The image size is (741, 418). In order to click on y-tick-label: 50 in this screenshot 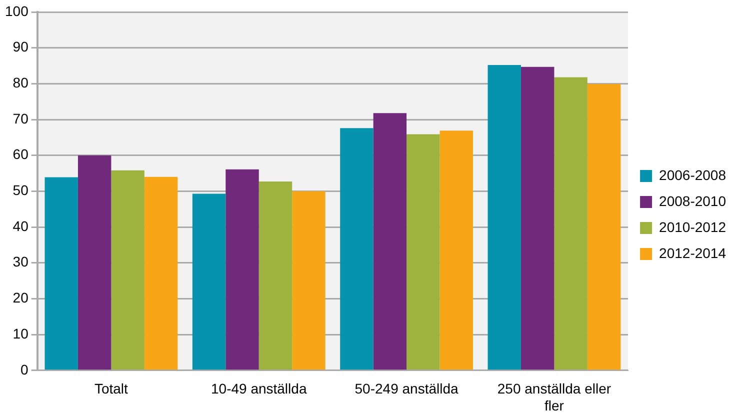, I will do `click(20, 190)`.